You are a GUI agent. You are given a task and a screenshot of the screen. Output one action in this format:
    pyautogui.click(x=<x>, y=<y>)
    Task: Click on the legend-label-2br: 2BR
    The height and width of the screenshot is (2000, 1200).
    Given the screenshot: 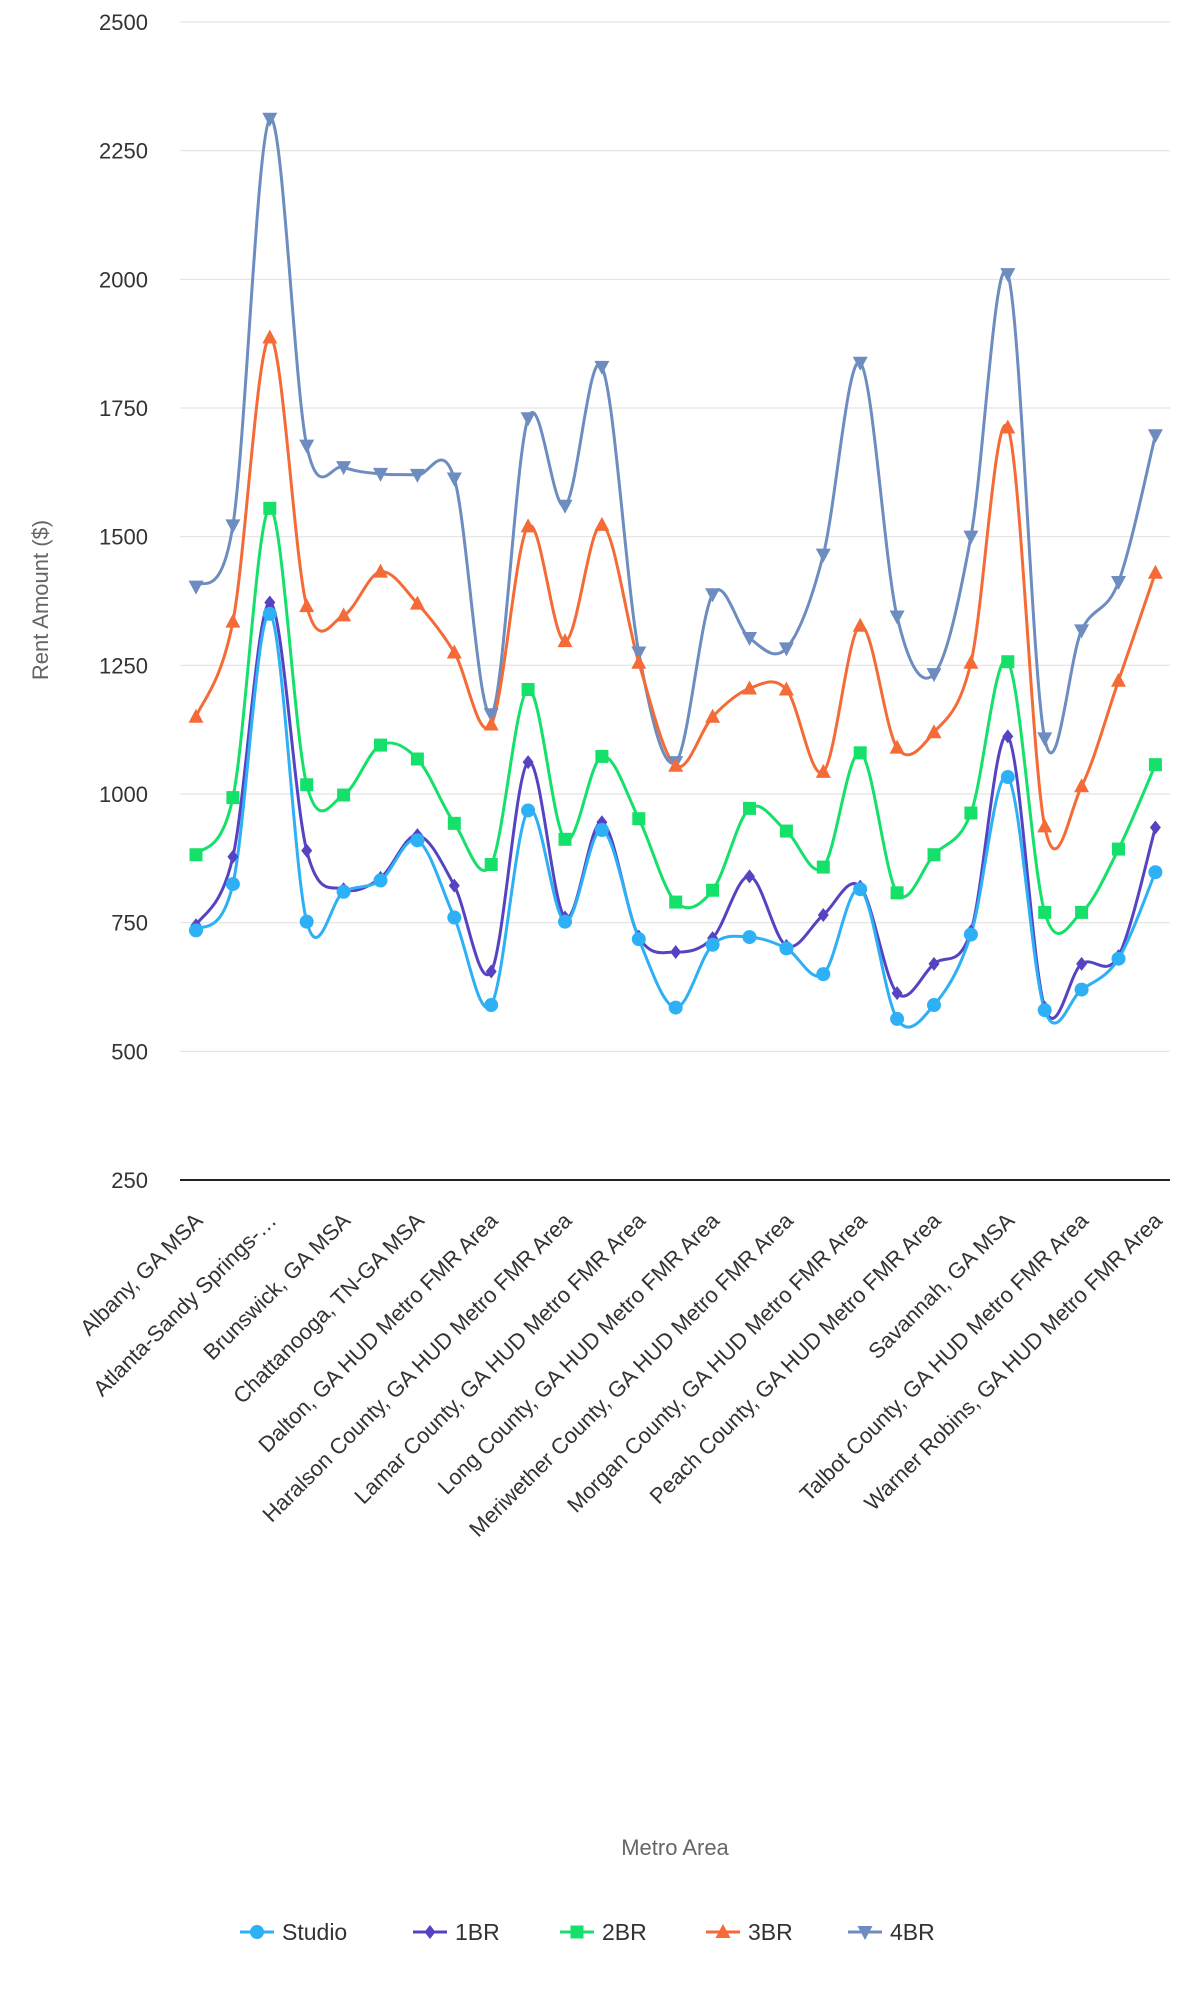 What is the action you would take?
    pyautogui.click(x=624, y=1932)
    